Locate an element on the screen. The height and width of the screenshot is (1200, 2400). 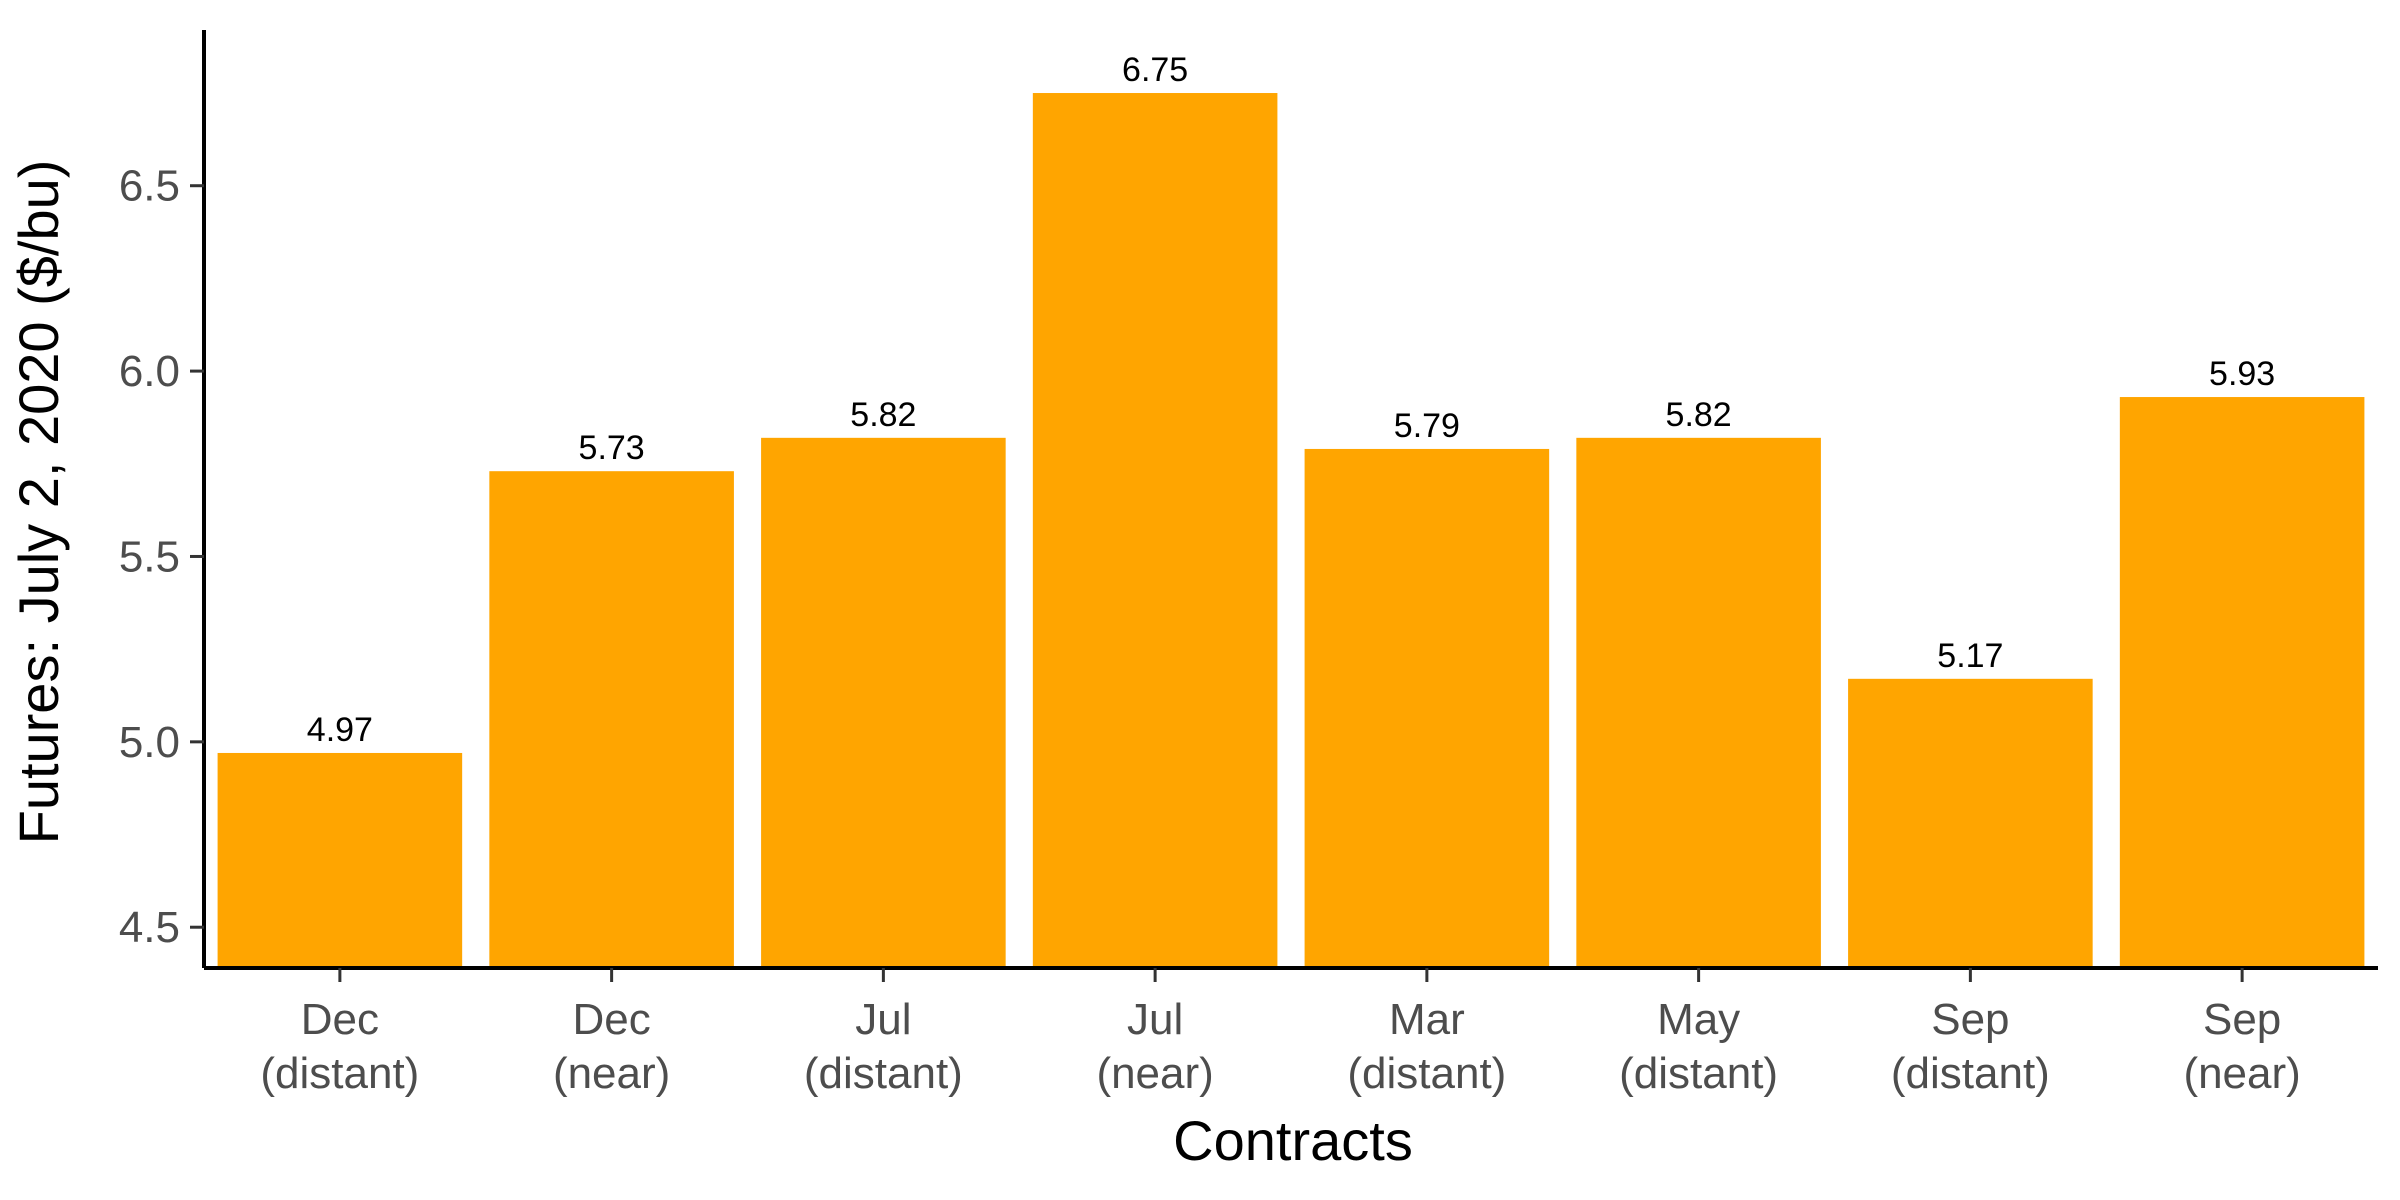
x-tick-label-3-0: Jul is located at coordinates (1155, 1019).